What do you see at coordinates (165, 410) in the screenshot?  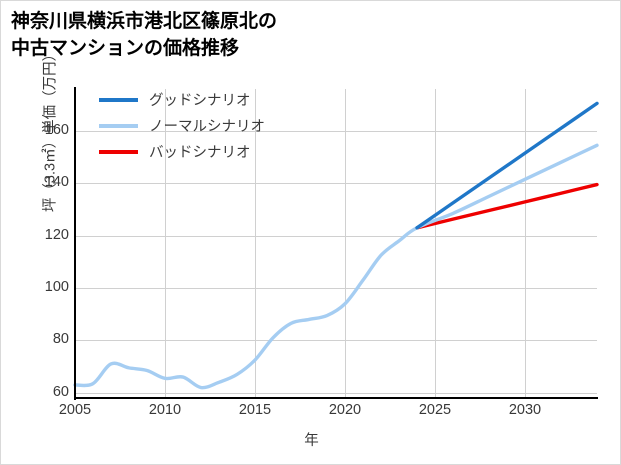 I see `x-tick-label: 2010` at bounding box center [165, 410].